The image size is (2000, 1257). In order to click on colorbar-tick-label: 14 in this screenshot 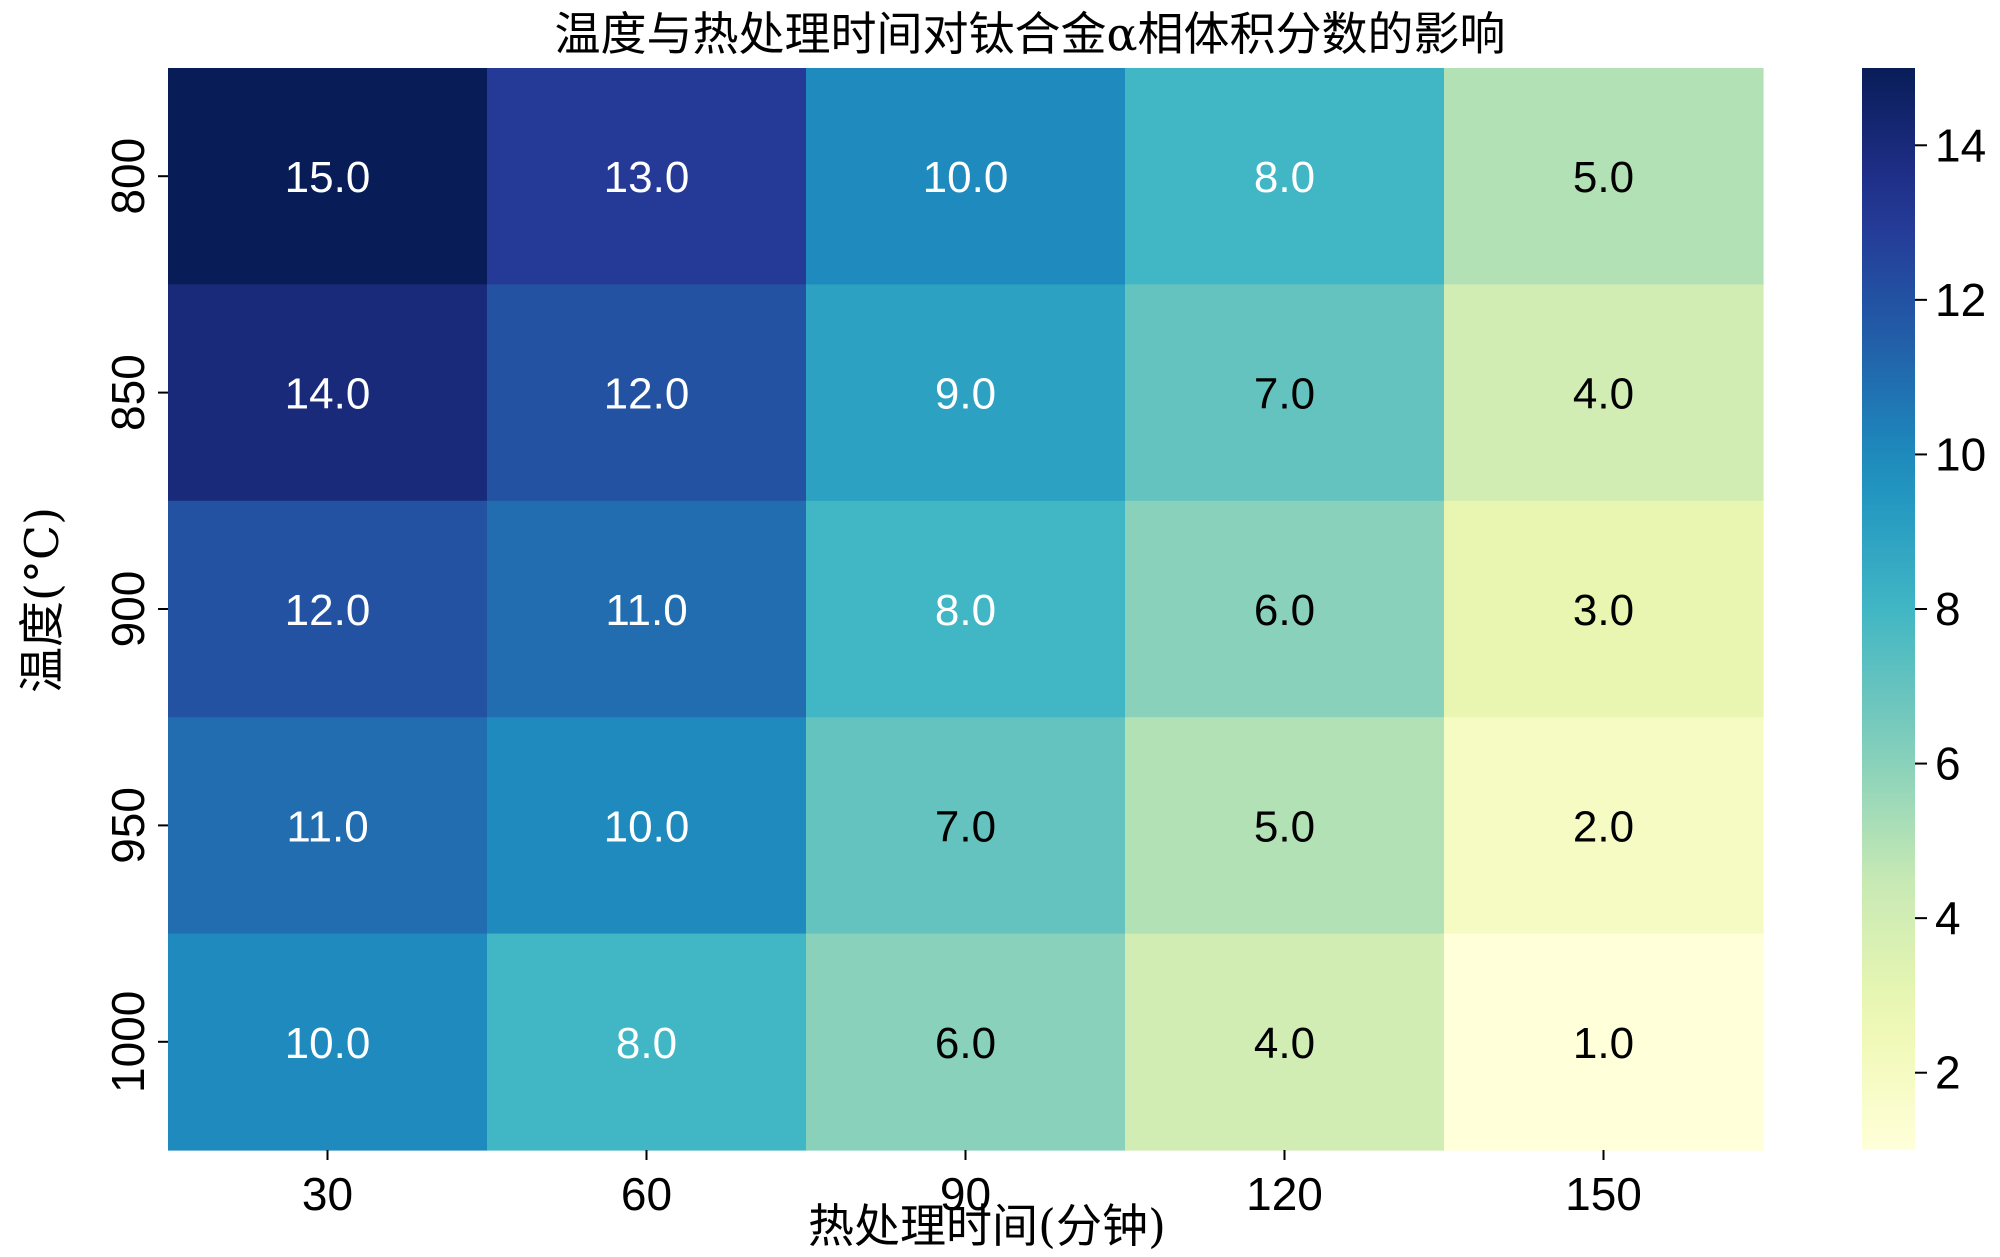, I will do `click(1960, 145)`.